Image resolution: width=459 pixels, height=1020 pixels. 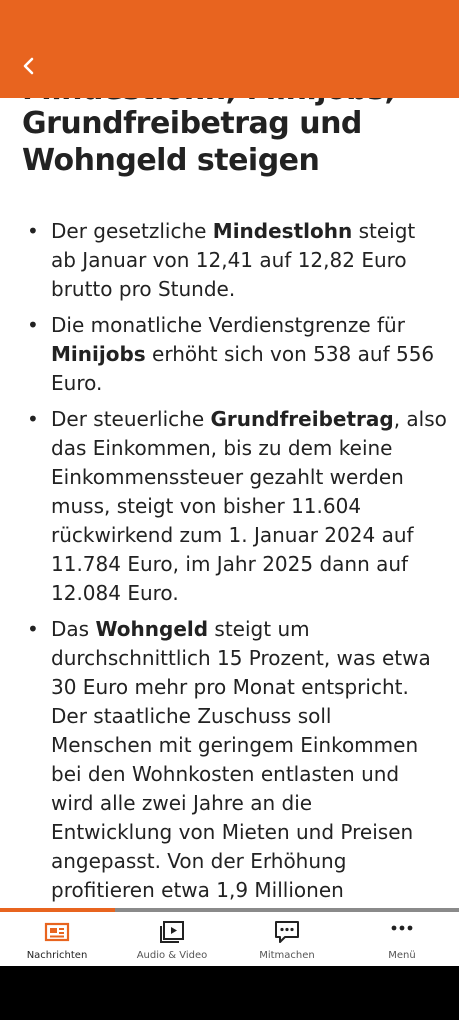 I want to click on tab-audio-video: Audio & Video, so click(x=172, y=939).